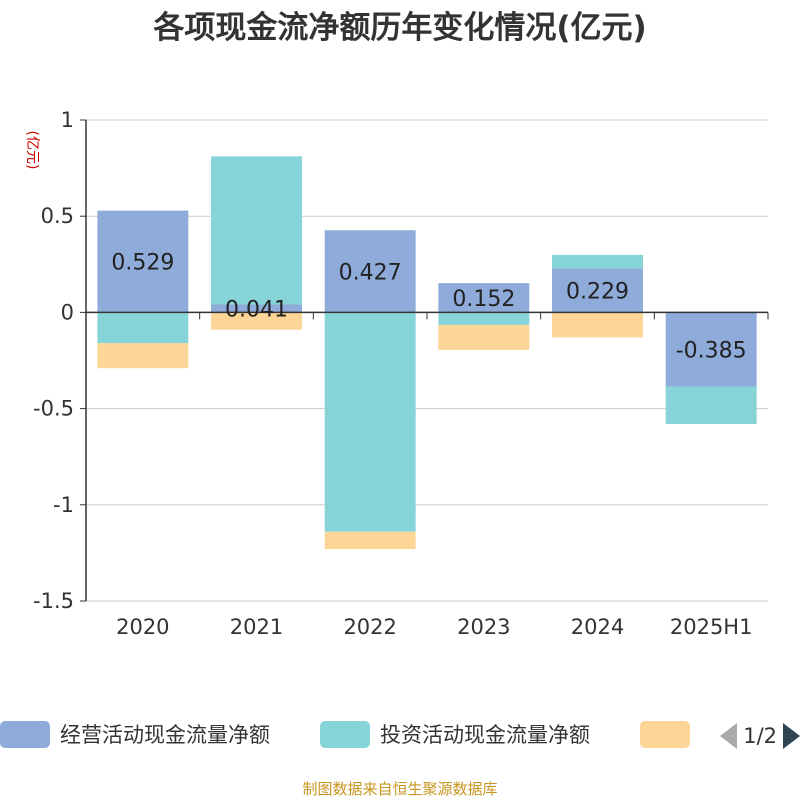  What do you see at coordinates (400, 789) in the screenshot?
I see `source-note: 制图数据来自恒生聚源数据库` at bounding box center [400, 789].